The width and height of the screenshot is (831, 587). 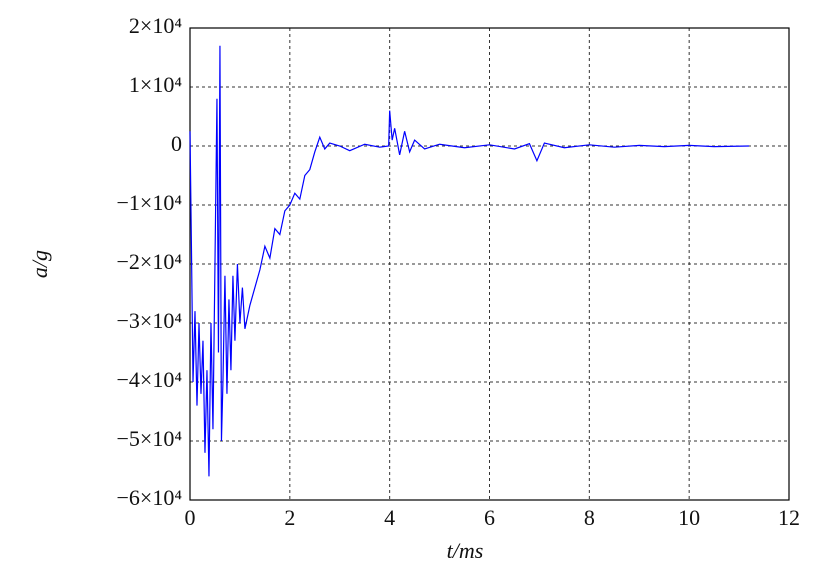 What do you see at coordinates (150, 438) in the screenshot?
I see `y-tick-label: −5×10⁴` at bounding box center [150, 438].